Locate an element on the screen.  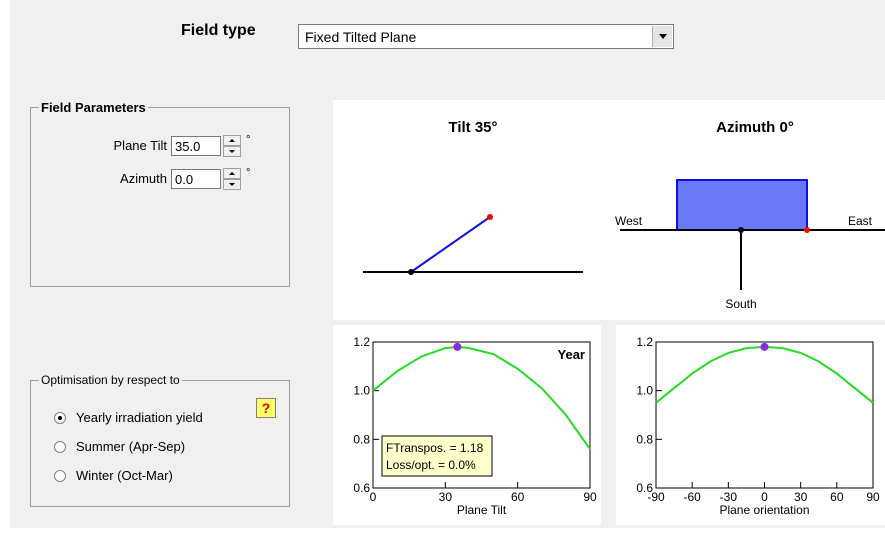
dropdown-button is located at coordinates (662, 36).